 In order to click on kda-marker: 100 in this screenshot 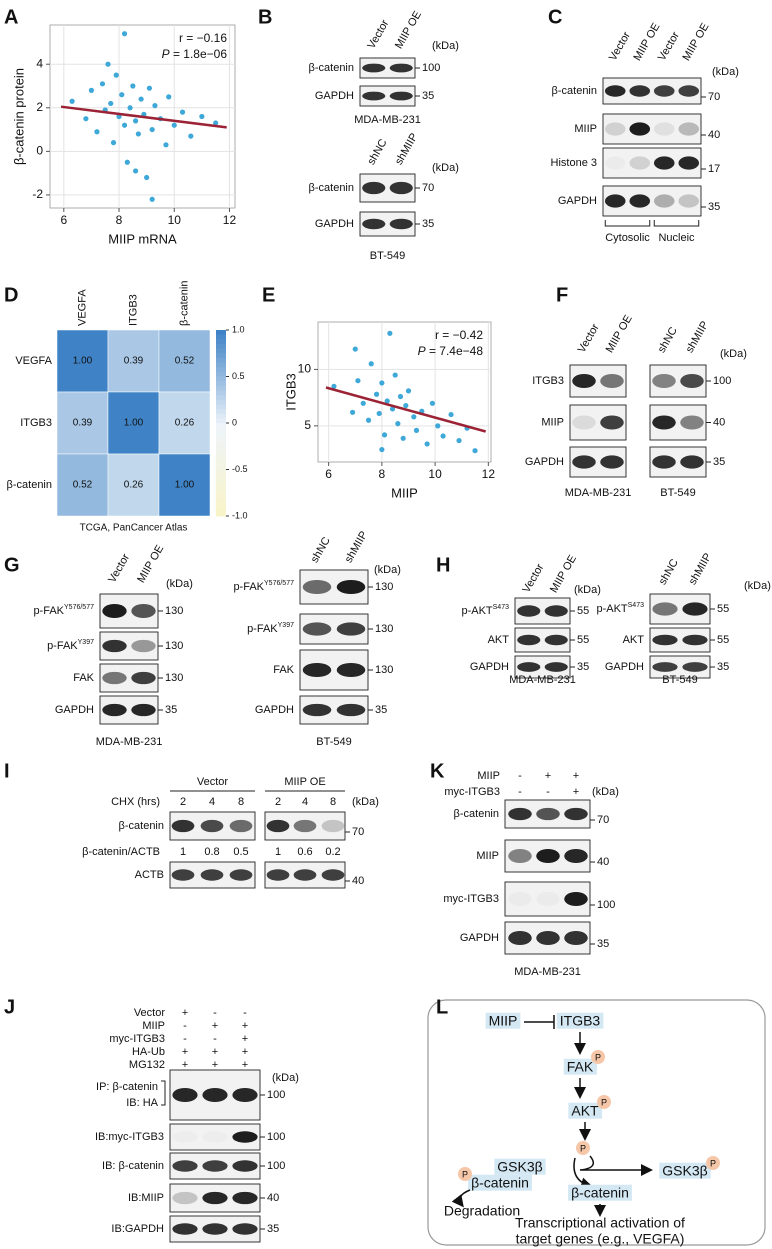, I will do `click(276, 1166)`.